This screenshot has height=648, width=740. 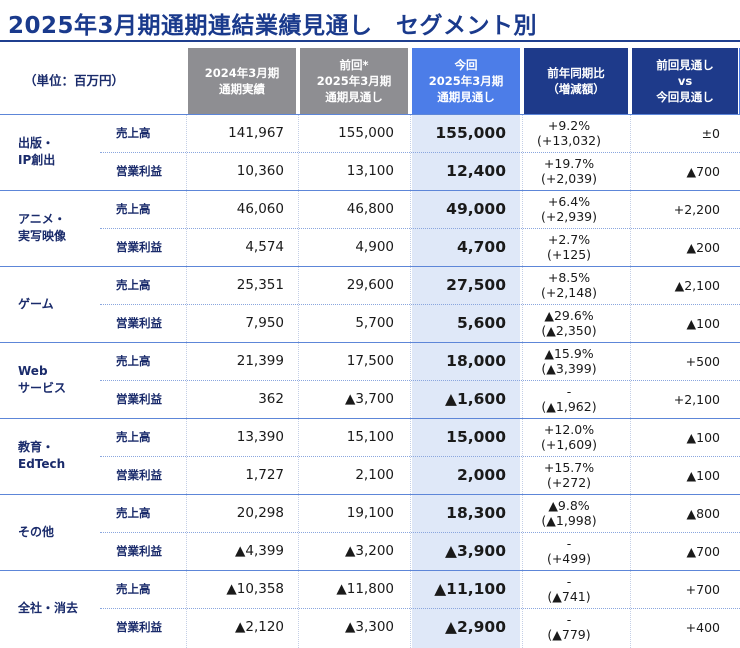 I want to click on header-yoy-line2: （増減額）, so click(x=576, y=89).